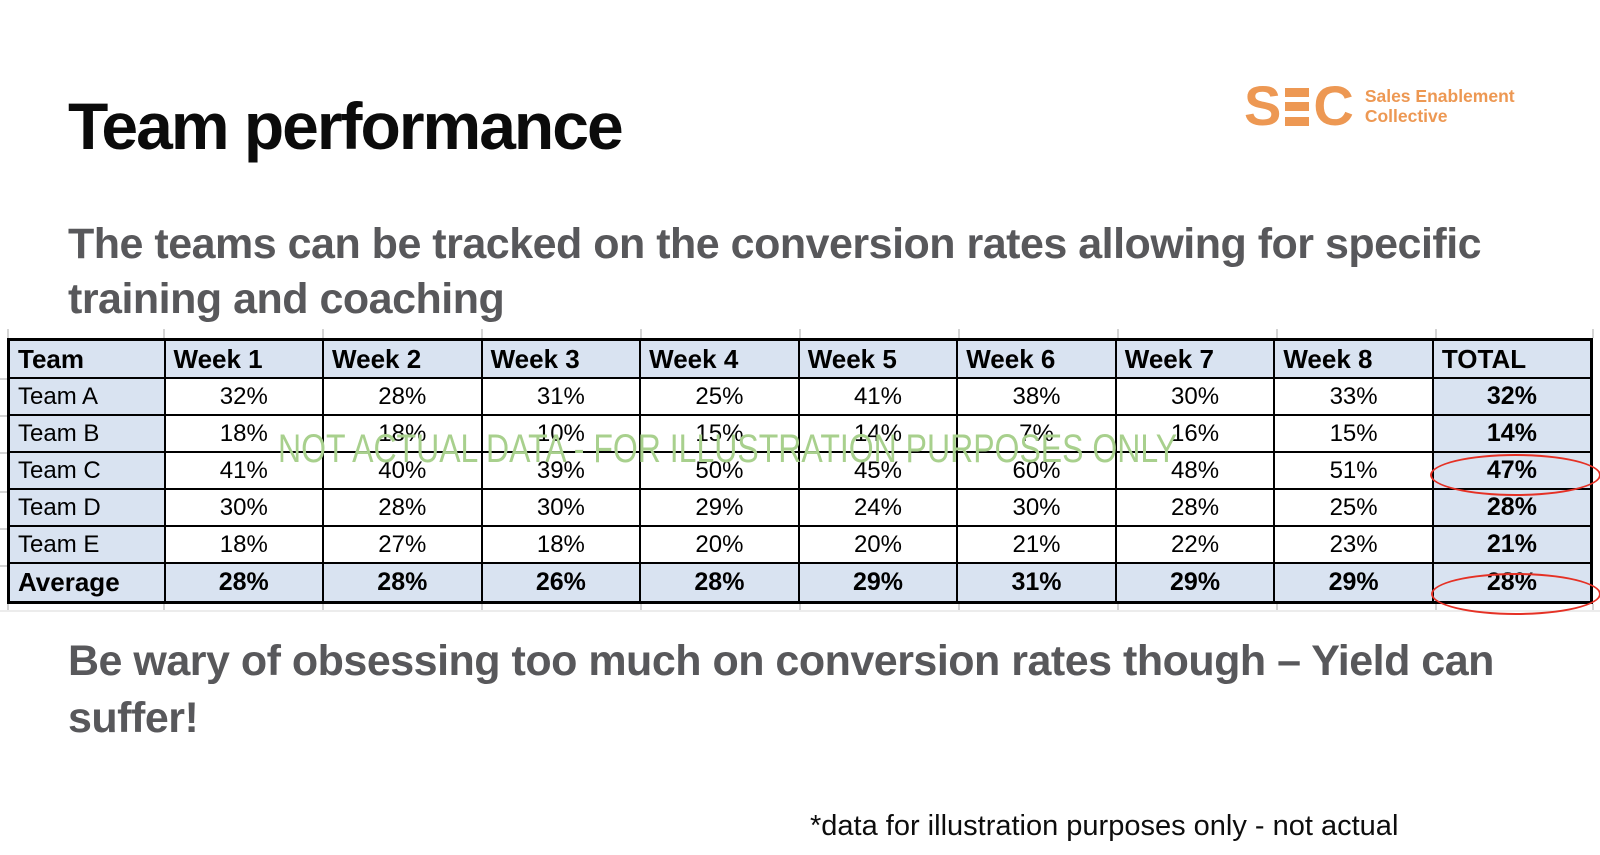  What do you see at coordinates (1195, 358) in the screenshot?
I see `column-header: Week 7` at bounding box center [1195, 358].